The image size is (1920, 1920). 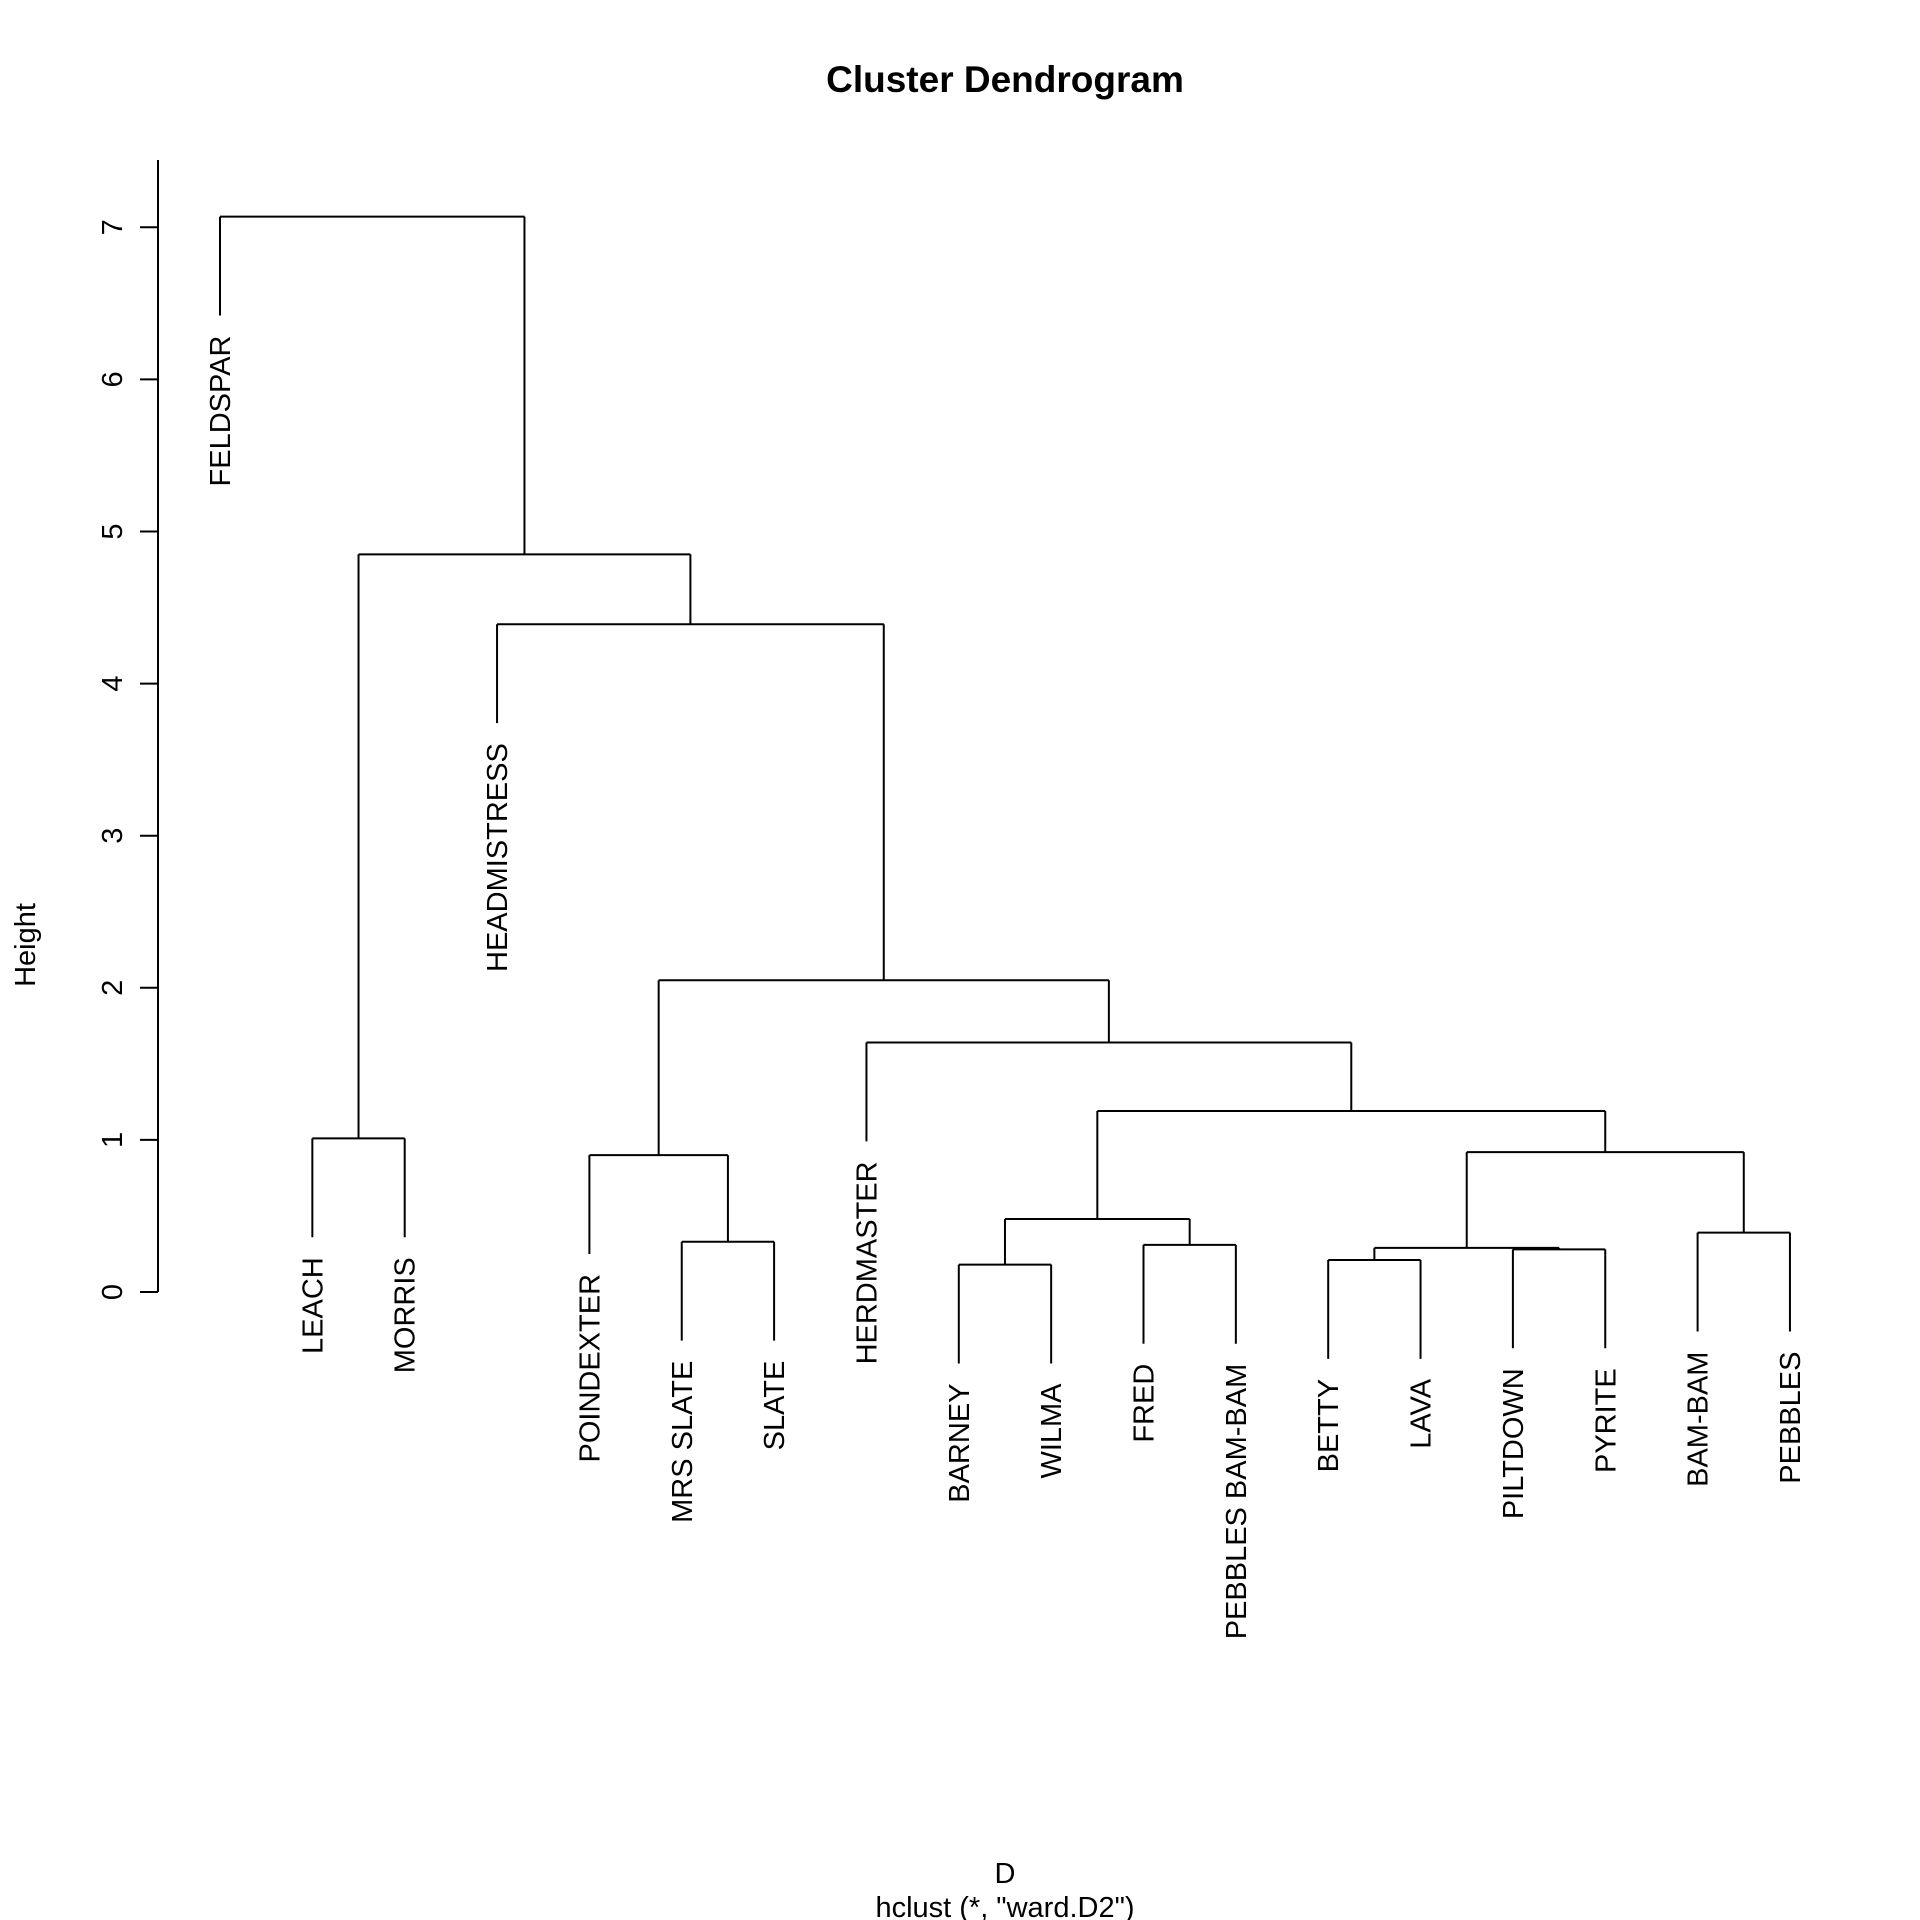 I want to click on leaf-label: SLATE, so click(x=775, y=1406).